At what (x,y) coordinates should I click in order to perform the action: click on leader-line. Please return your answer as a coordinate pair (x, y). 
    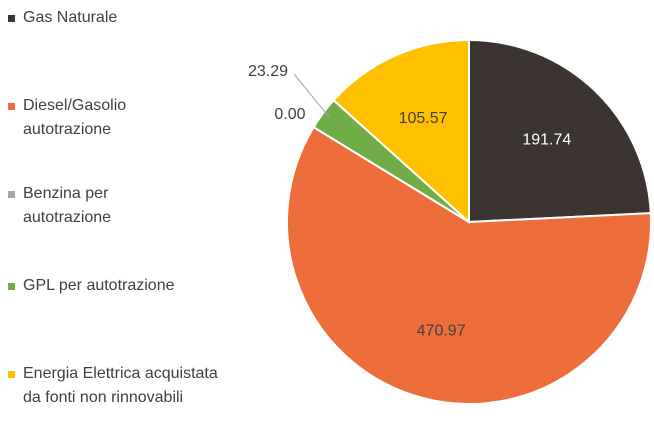
    Looking at the image, I should click on (312, 96).